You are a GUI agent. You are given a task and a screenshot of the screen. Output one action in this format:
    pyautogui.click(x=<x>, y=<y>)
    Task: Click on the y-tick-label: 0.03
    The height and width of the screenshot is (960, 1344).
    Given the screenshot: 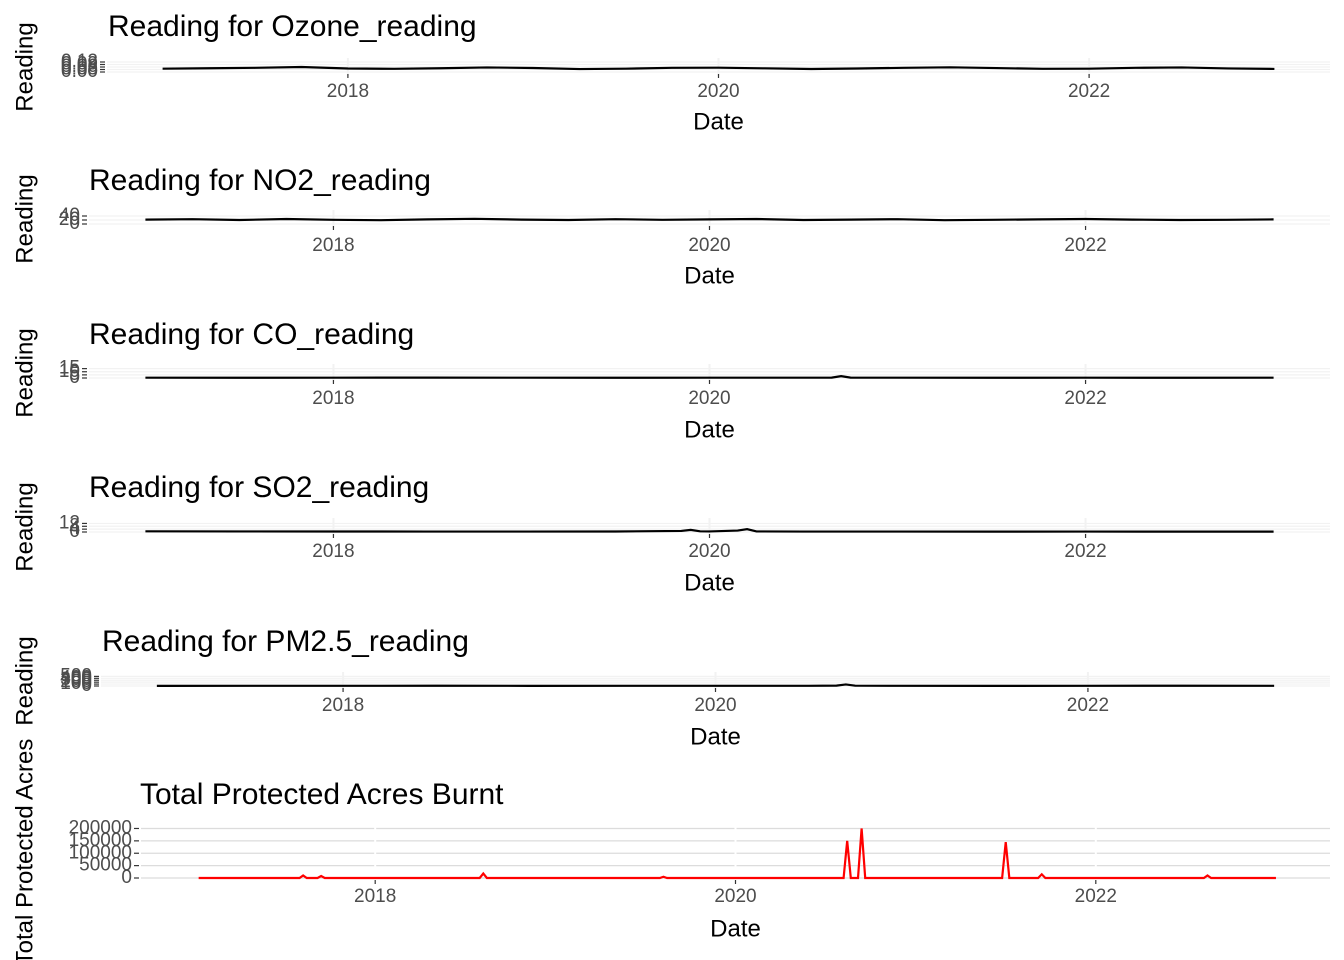 What is the action you would take?
    pyautogui.click(x=79, y=69)
    